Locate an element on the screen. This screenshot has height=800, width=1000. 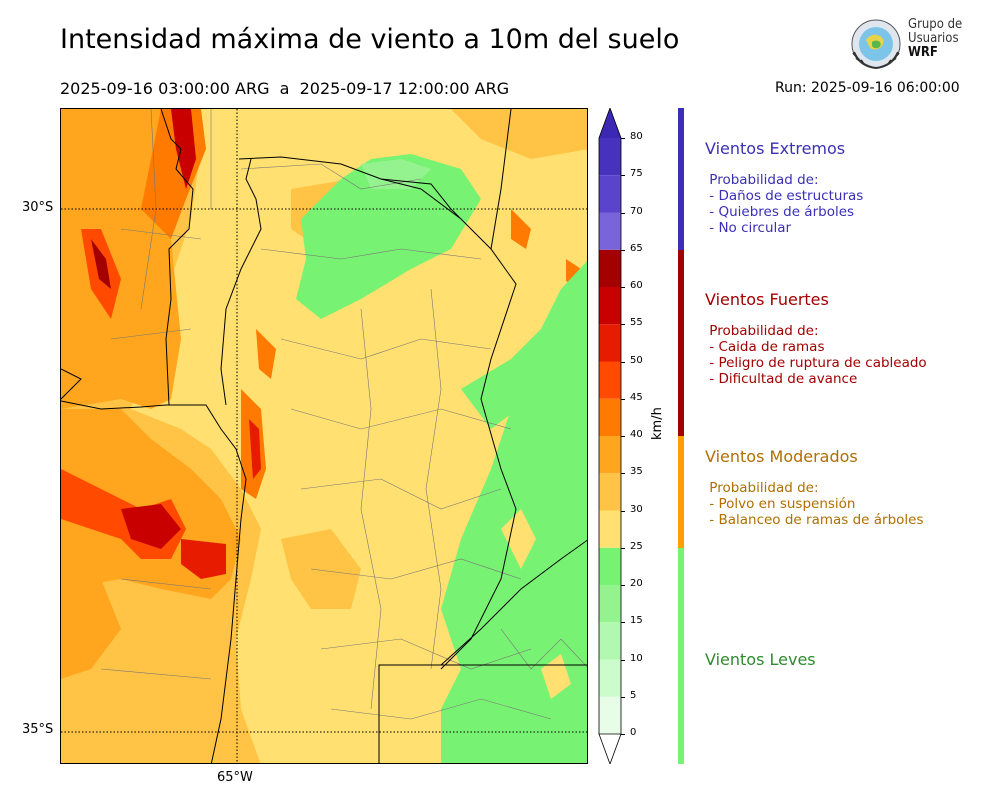
lon-label-65w: 65°W is located at coordinates (235, 777).